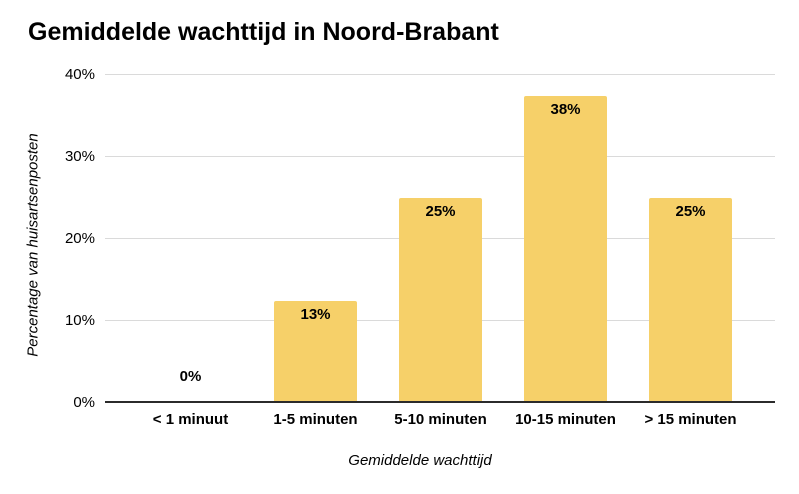 This screenshot has width=799, height=494. What do you see at coordinates (190, 376) in the screenshot?
I see `bar-value-label: 0%` at bounding box center [190, 376].